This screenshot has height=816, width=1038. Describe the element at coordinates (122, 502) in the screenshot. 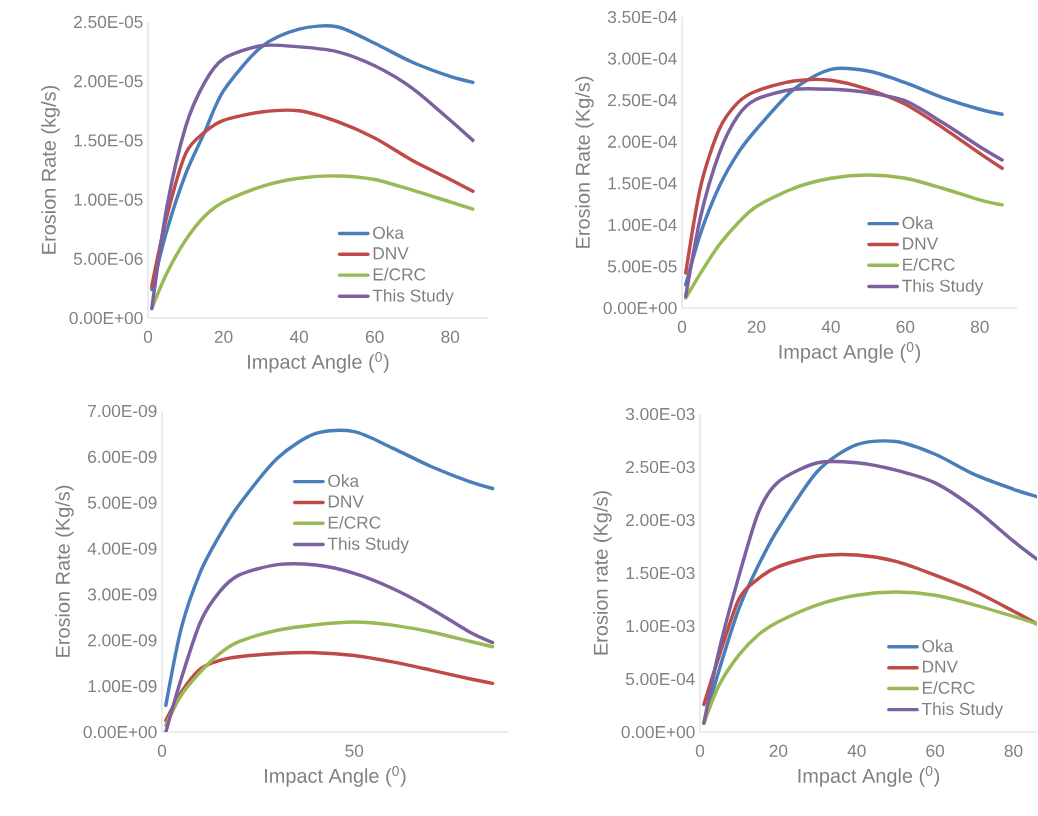

I see `y-tick-label: 5.00E-09` at that location.